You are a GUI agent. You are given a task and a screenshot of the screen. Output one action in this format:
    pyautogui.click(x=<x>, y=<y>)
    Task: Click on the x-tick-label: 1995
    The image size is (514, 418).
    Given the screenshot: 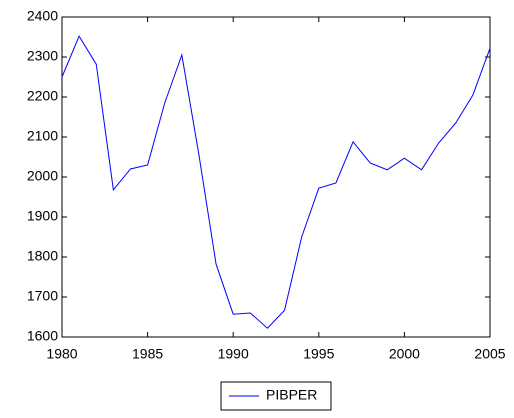 What is the action you would take?
    pyautogui.click(x=318, y=354)
    